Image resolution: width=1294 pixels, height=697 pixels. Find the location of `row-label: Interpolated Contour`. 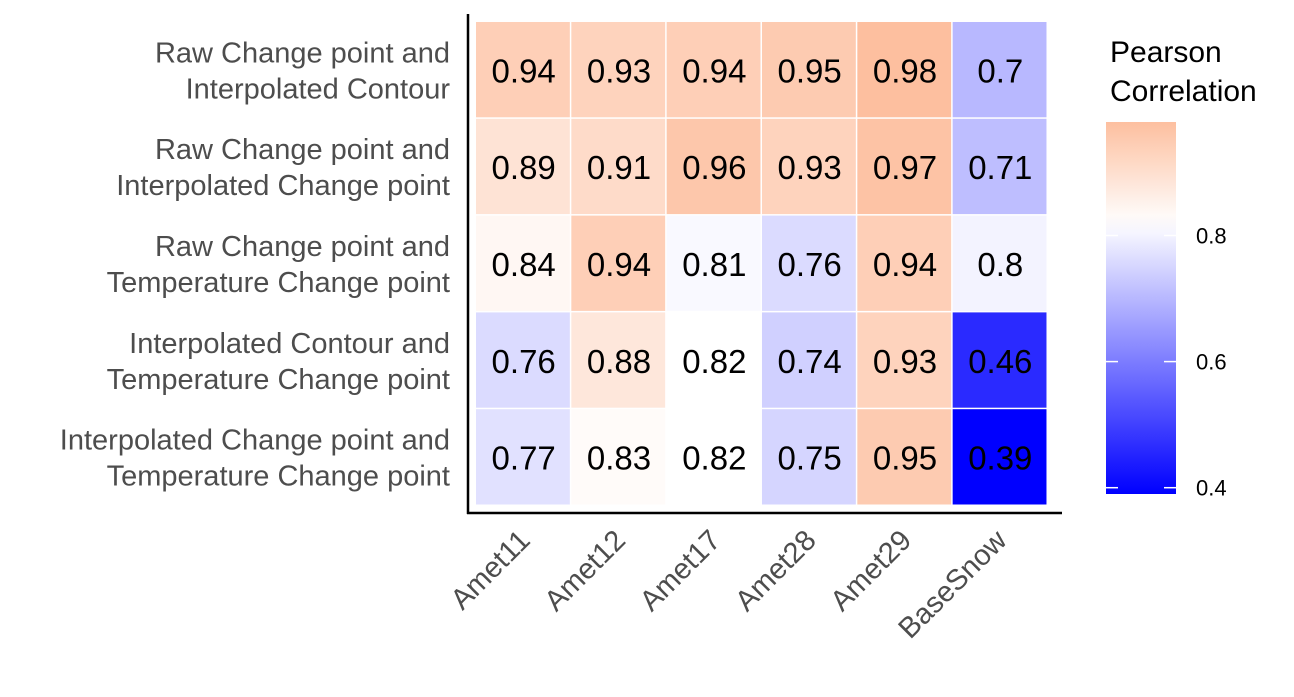

row-label: Interpolated Contour is located at coordinates (318, 89).